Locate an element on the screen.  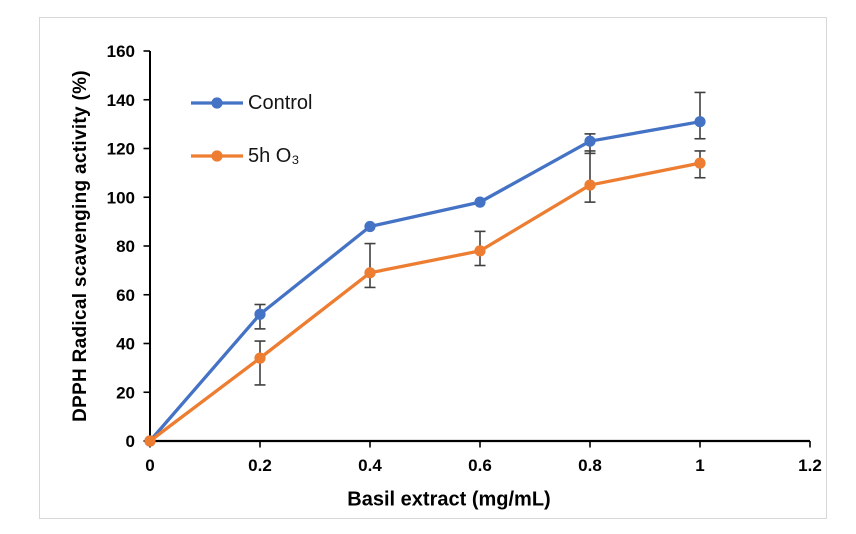
legend-item-control: Control is located at coordinates (251, 103).